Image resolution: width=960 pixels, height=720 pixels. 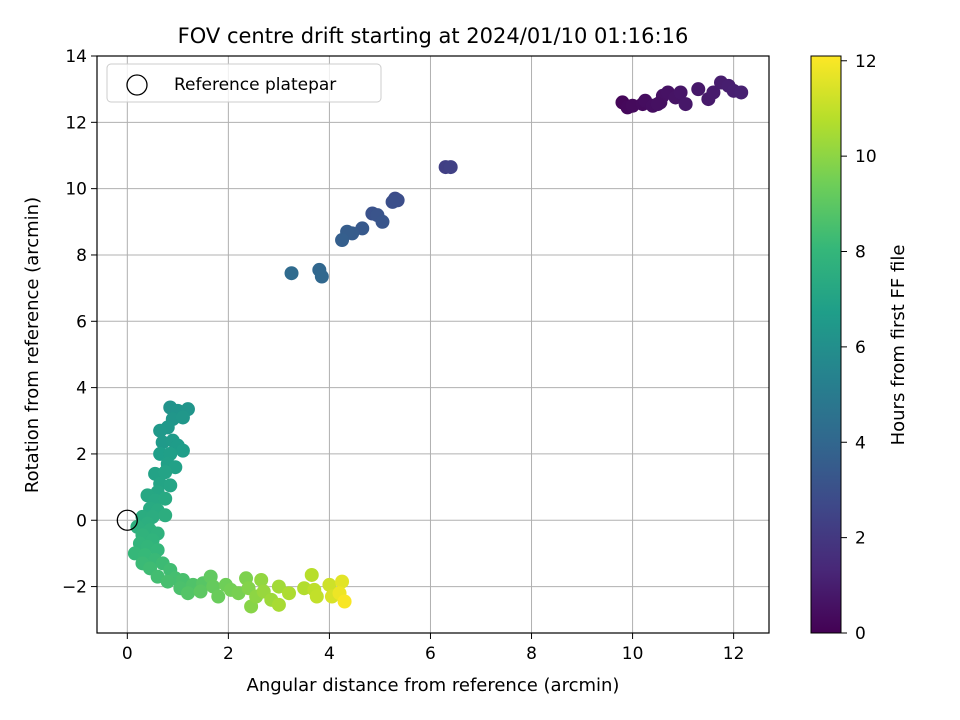 What do you see at coordinates (860, 253) in the screenshot?
I see `colorbar-tick-label: 8` at bounding box center [860, 253].